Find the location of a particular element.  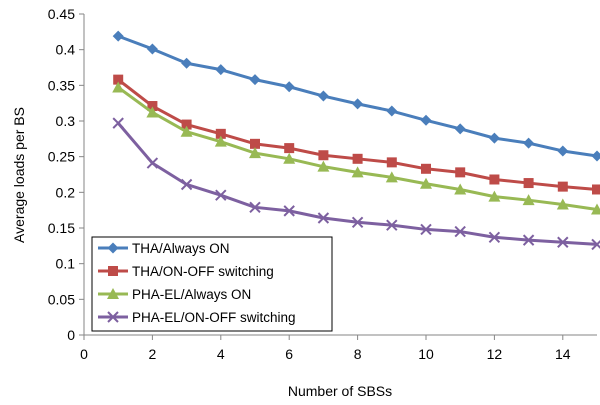

legend-box is located at coordinates (212, 284).